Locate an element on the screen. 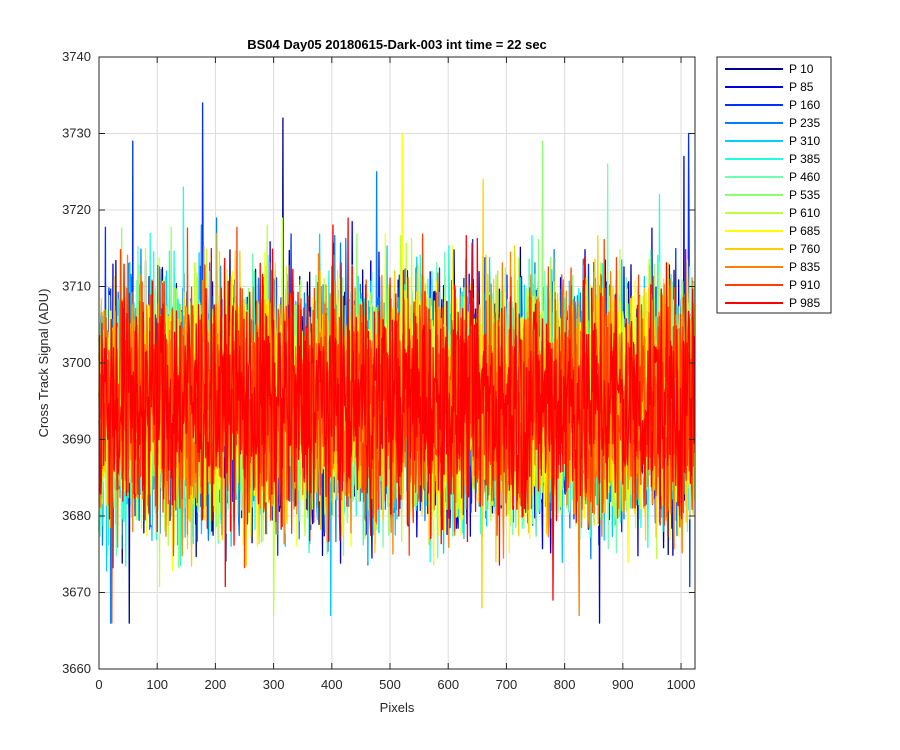 The width and height of the screenshot is (900, 750). x-tick-label: 800 is located at coordinates (565, 684).